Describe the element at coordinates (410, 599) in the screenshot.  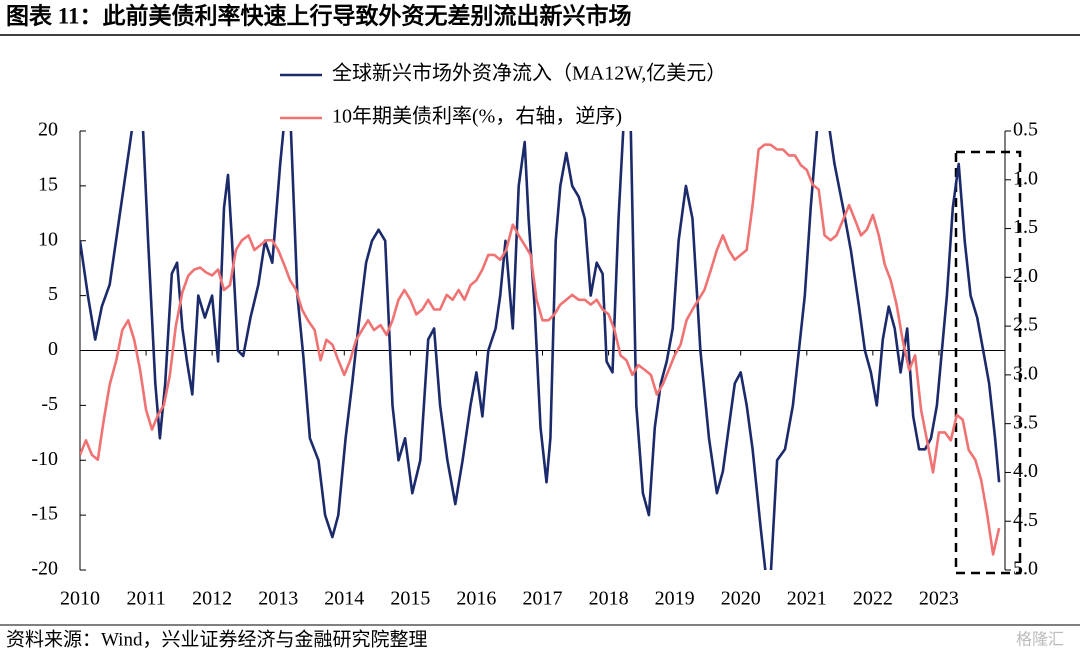
I see `x-tick-label: 2015` at that location.